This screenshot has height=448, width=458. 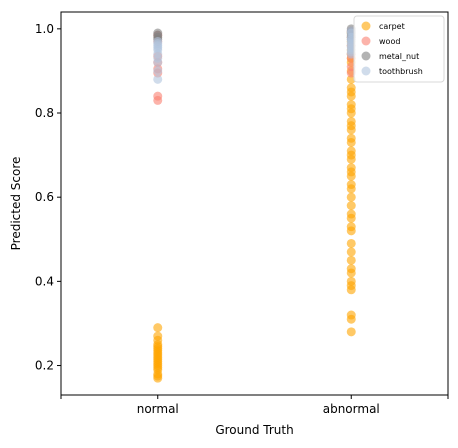 I want to click on y-tick-label-0: 0.2, so click(x=44, y=366).